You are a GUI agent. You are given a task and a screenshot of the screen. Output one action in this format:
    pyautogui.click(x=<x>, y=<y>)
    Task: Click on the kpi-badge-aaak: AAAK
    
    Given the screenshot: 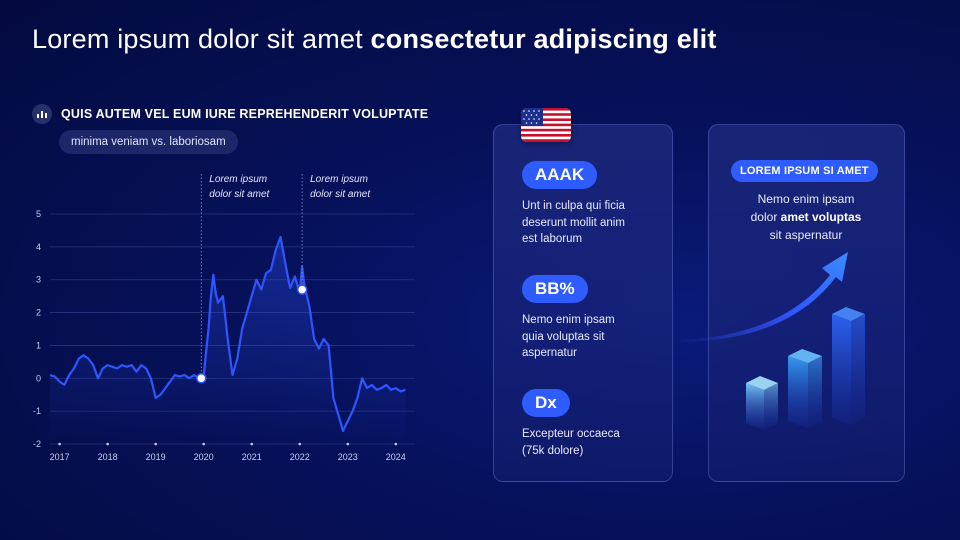 What is the action you would take?
    pyautogui.click(x=560, y=175)
    